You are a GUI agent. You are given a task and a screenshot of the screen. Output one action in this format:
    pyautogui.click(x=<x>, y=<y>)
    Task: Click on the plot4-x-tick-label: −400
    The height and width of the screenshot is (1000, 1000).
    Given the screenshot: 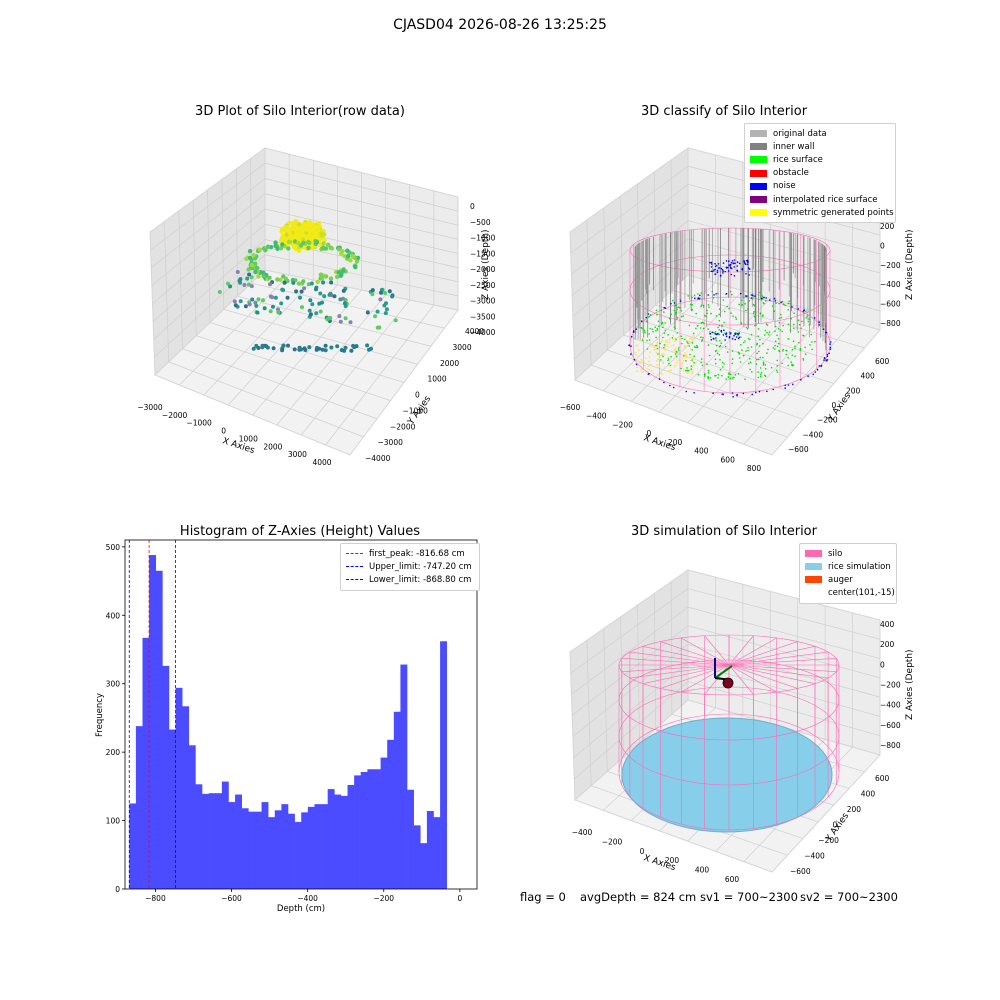 What is the action you would take?
    pyautogui.click(x=582, y=832)
    